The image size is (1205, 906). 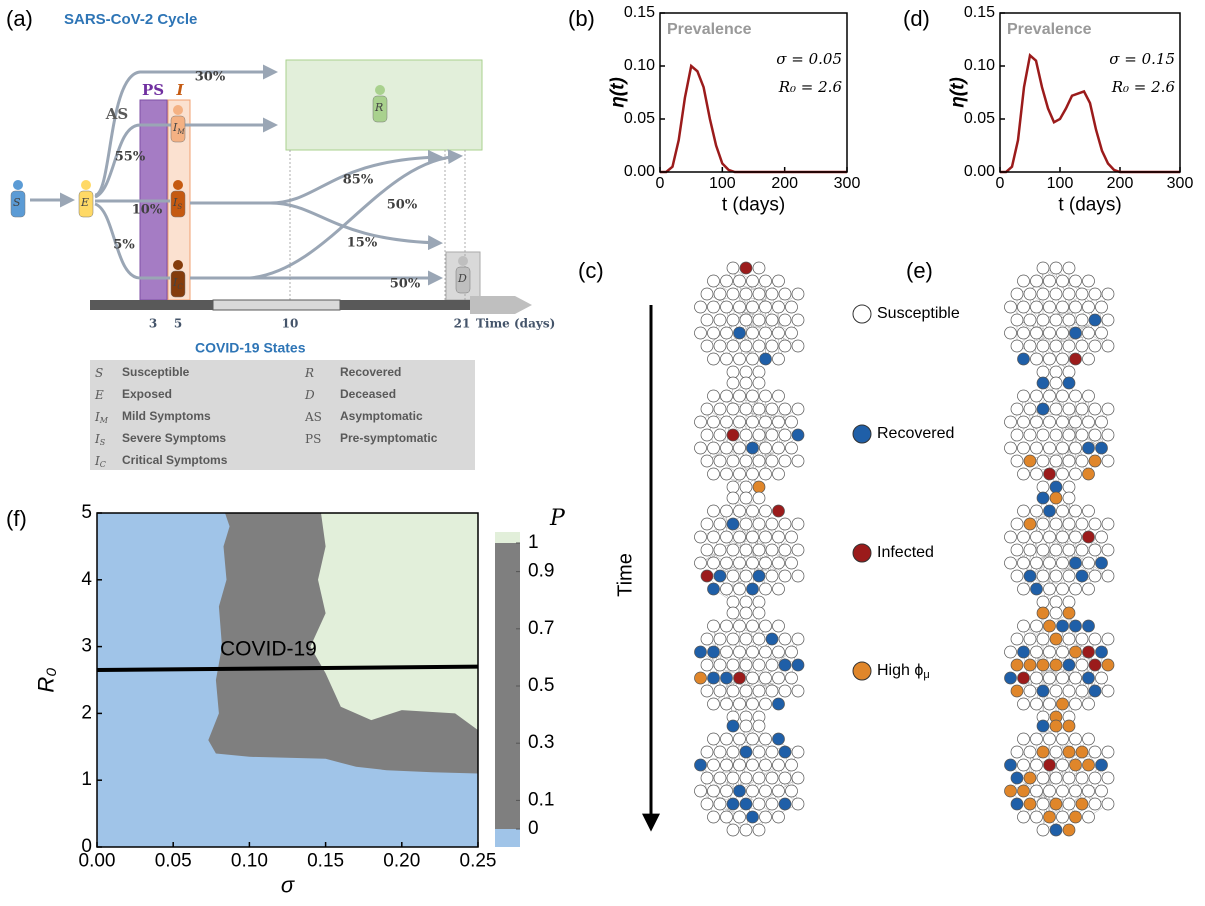 I want to click on annotation: R₀ = 2.6, so click(x=1143, y=87).